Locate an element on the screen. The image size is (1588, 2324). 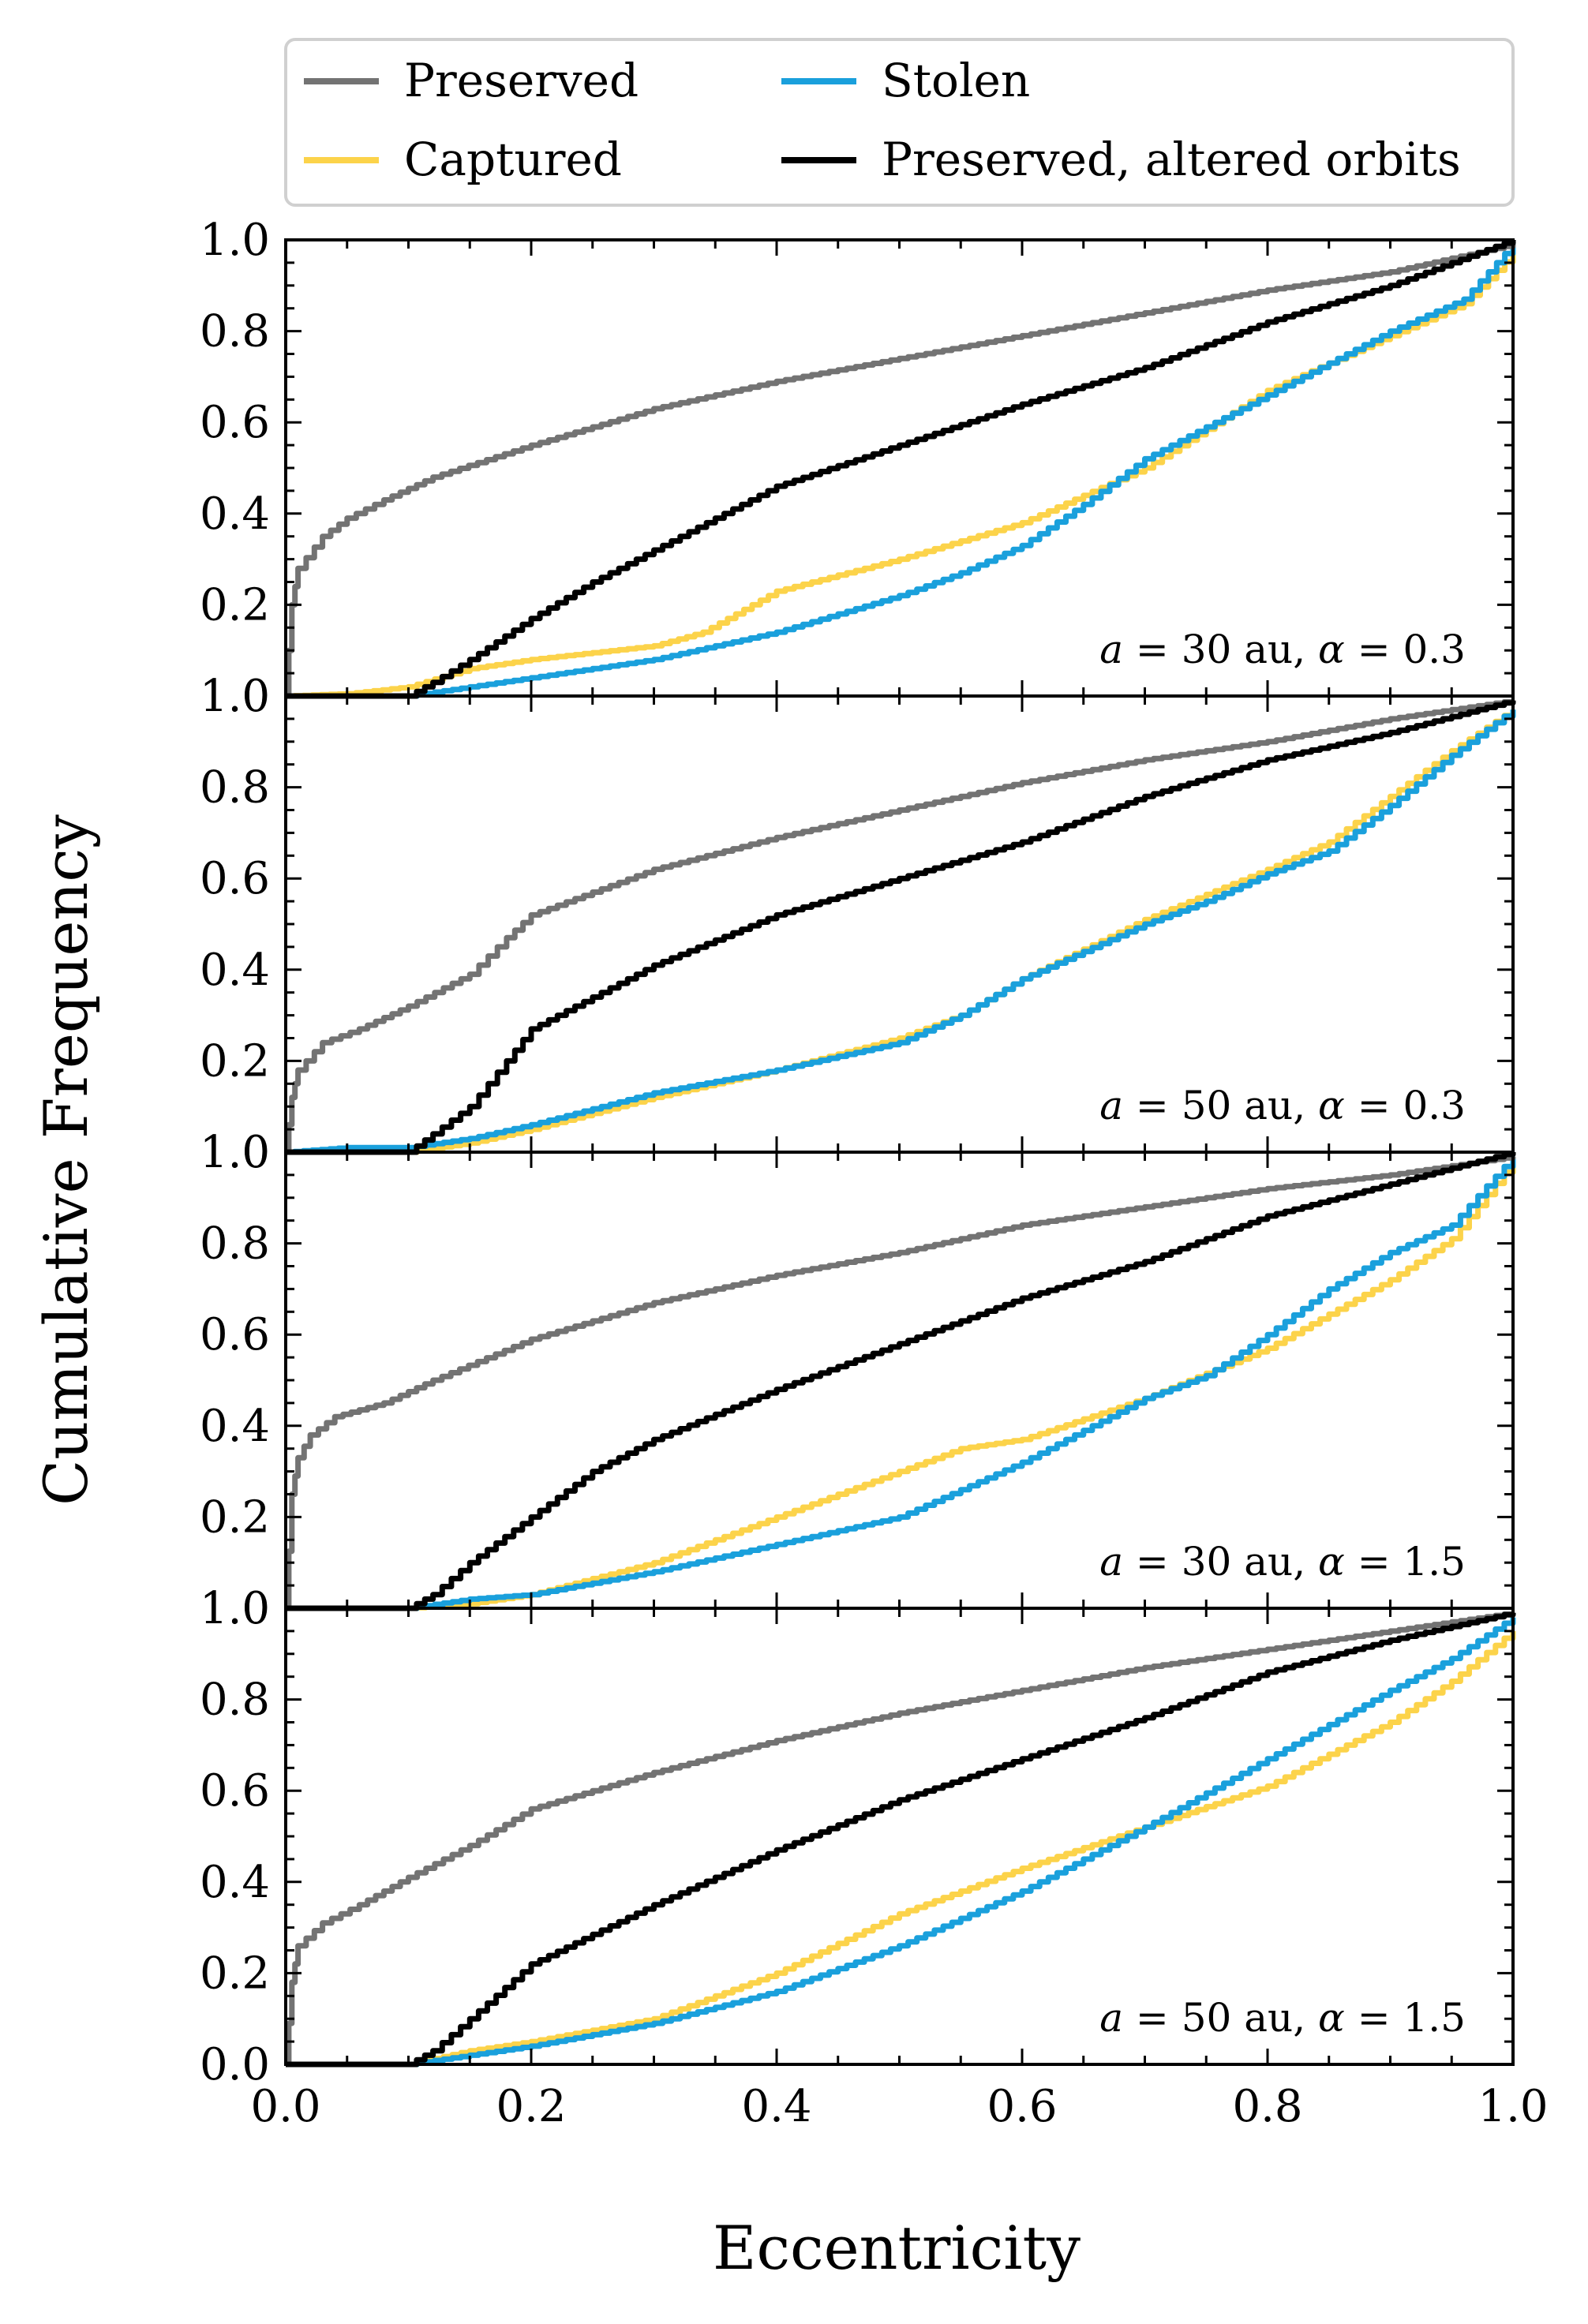
panel-annotation: a = 30 au, α = 1.5 is located at coordinates (1282, 1562).